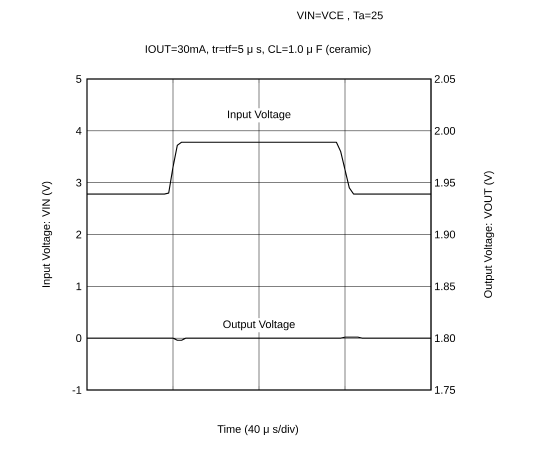  I want to click on y-tick-label: 3, so click(79, 182).